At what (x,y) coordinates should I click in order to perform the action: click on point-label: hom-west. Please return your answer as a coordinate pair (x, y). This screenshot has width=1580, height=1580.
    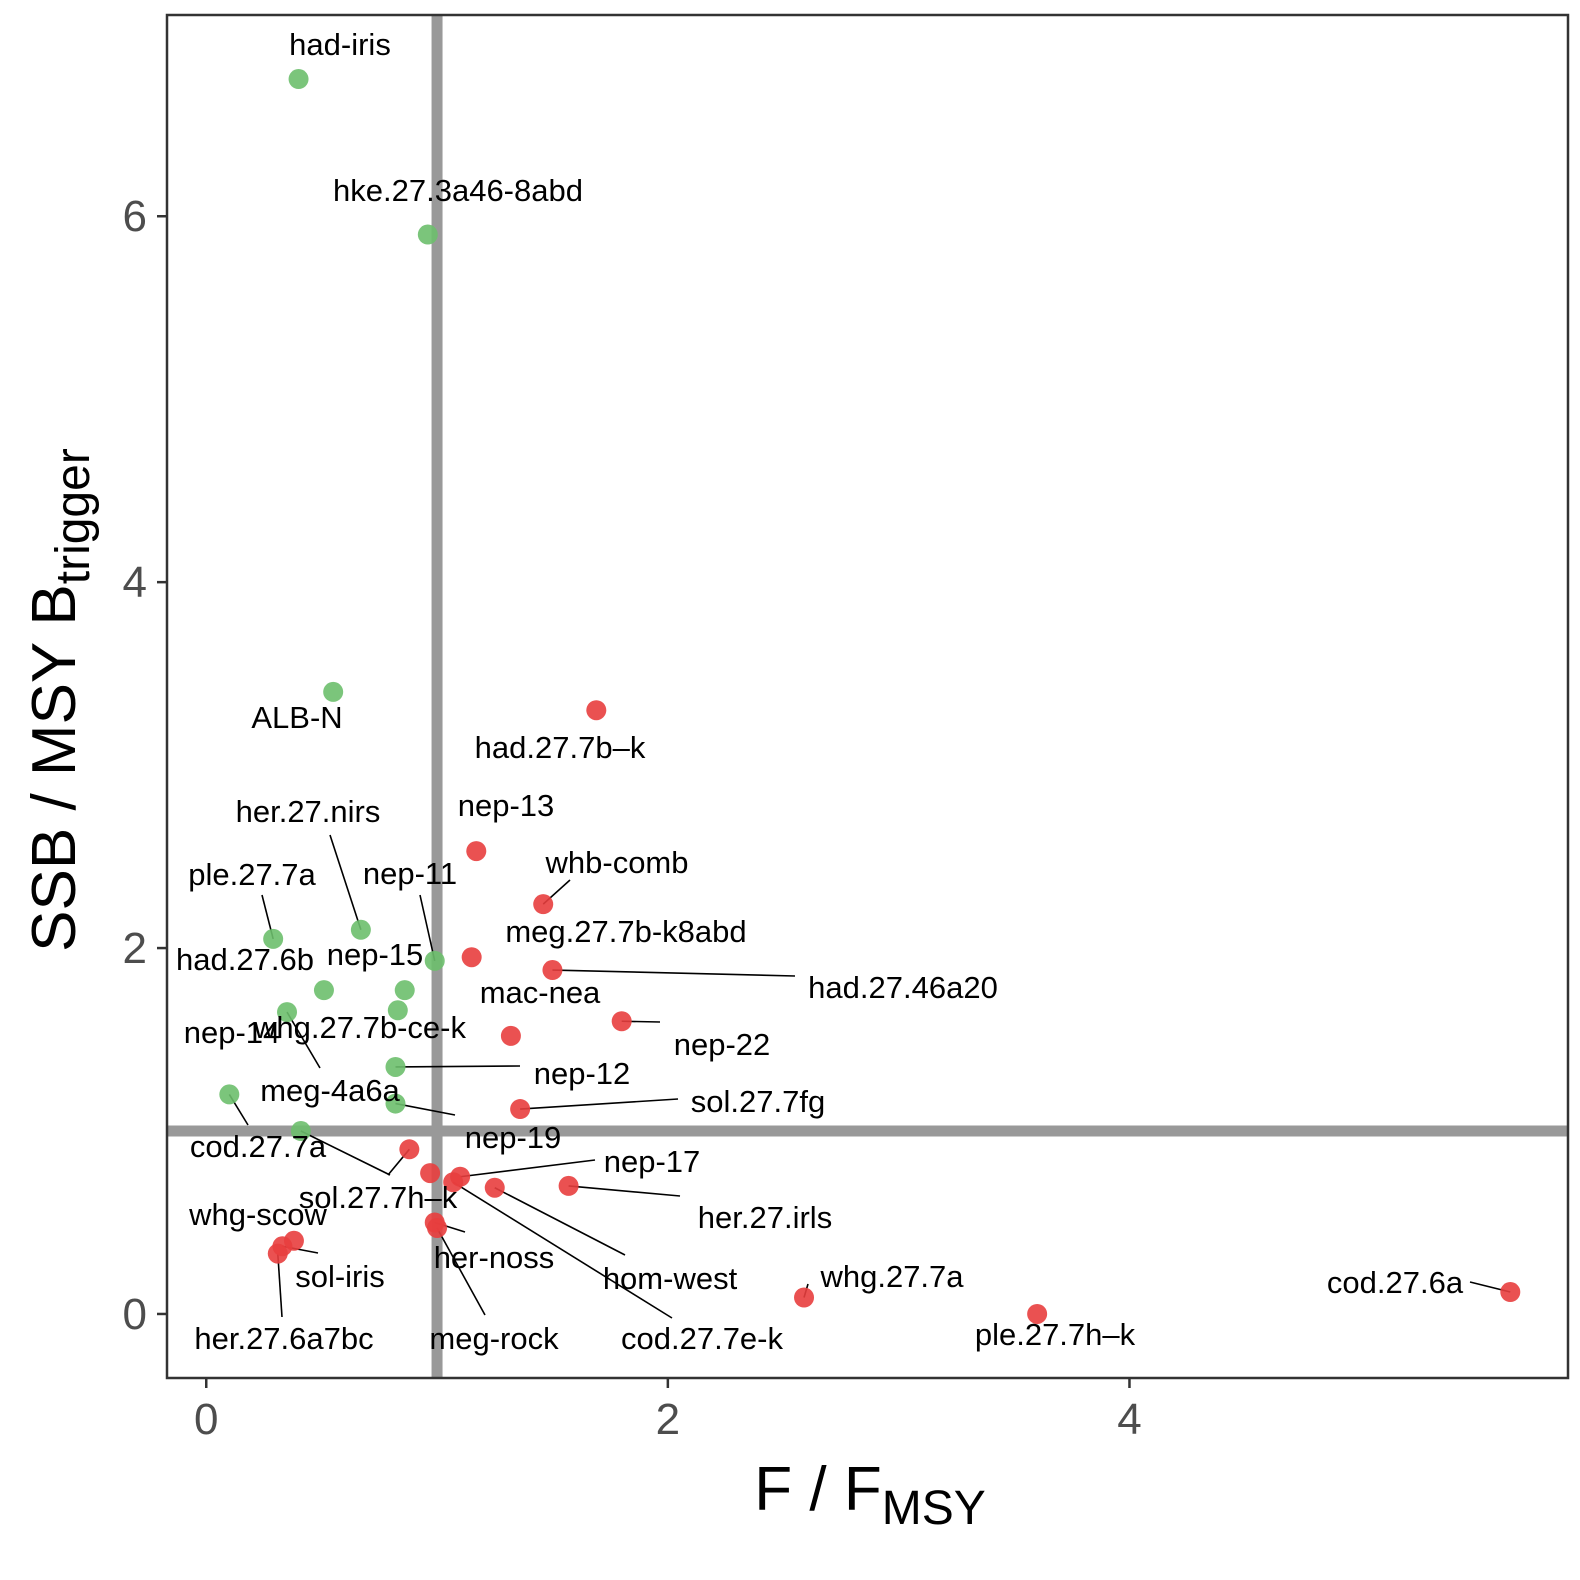
    Looking at the image, I should click on (670, 1278).